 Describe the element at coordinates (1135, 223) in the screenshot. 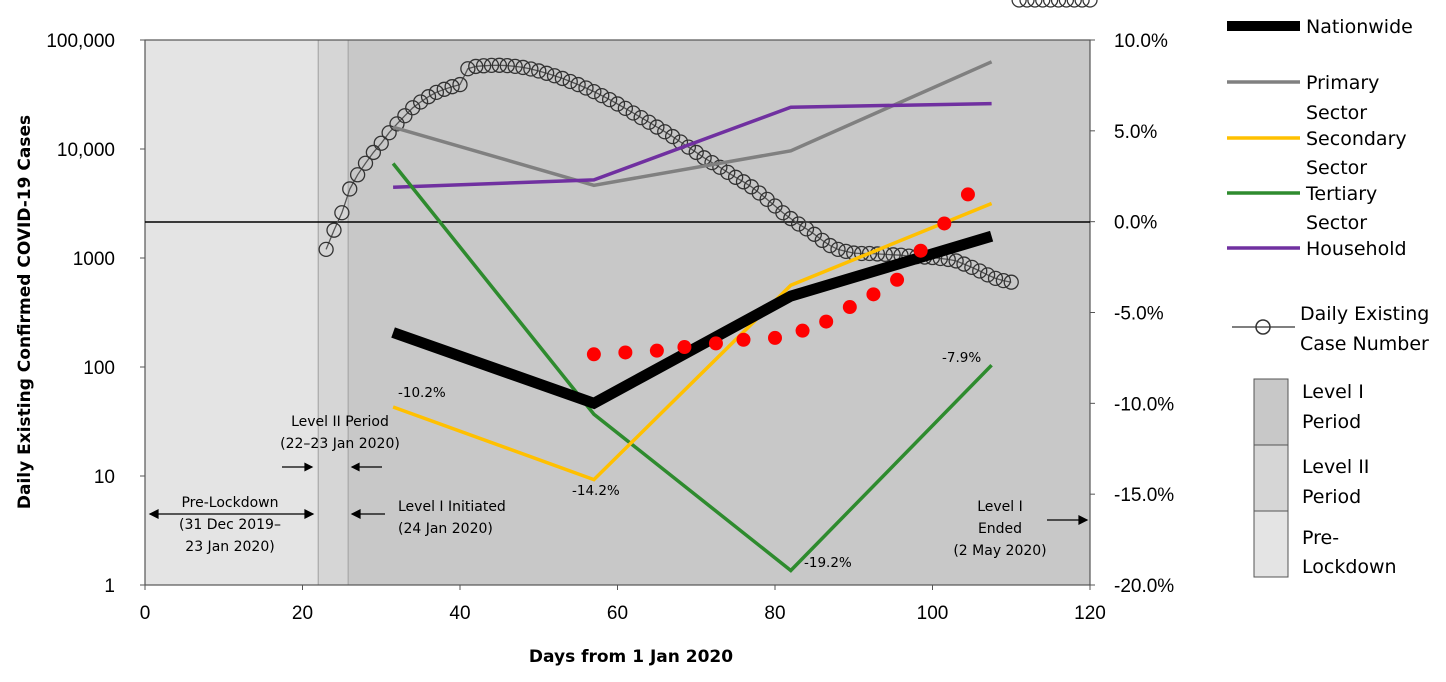

I see `y-right-tick-label: 0.0%` at that location.